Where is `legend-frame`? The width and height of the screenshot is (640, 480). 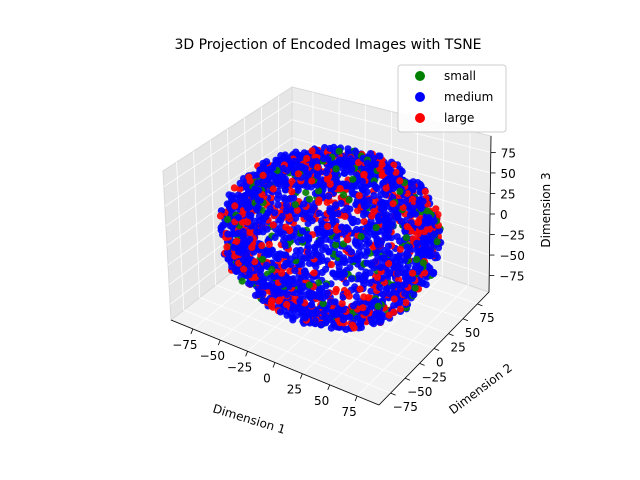 legend-frame is located at coordinates (452, 98).